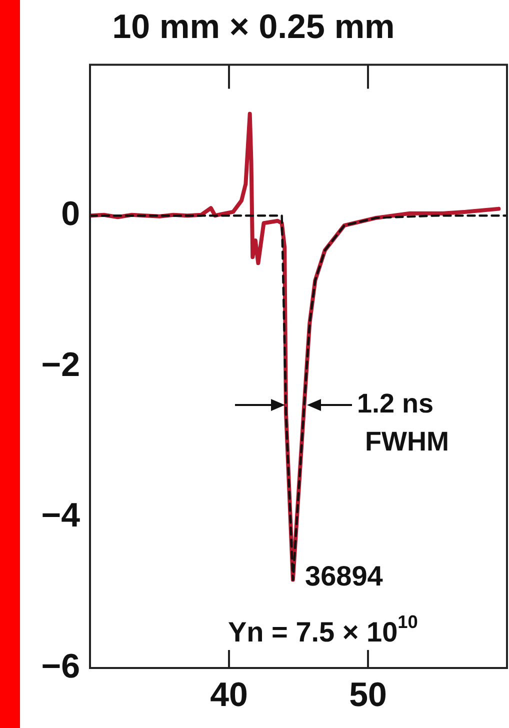 The width and height of the screenshot is (509, 728). Describe the element at coordinates (403, 422) in the screenshot. I see `annotation: 1.2 ns FWHM` at that location.